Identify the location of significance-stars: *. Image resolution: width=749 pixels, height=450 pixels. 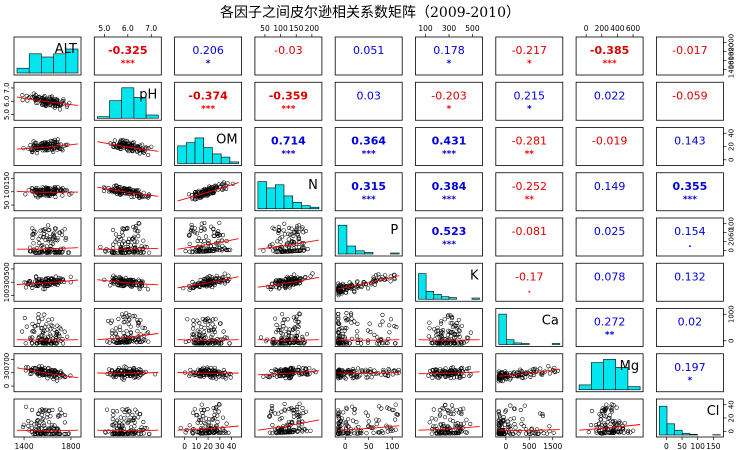
(529, 109).